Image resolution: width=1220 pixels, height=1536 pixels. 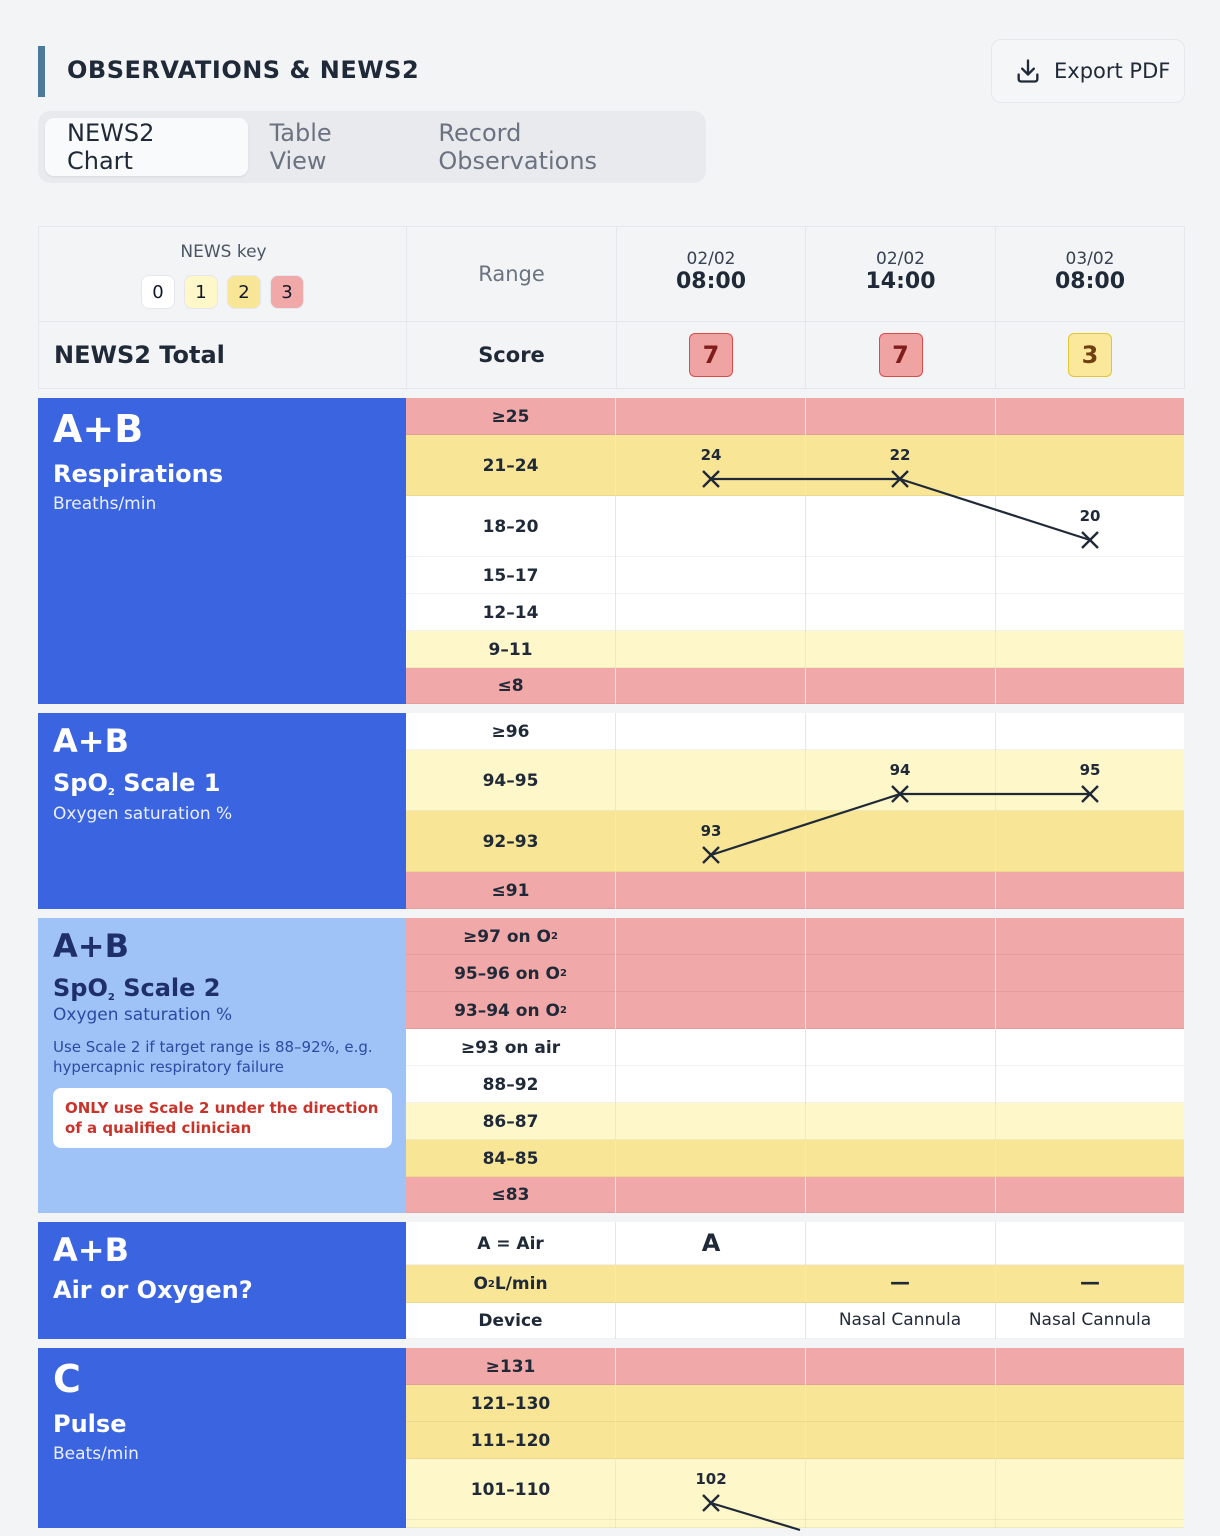 I want to click on respirations-range-row: ≥25, so click(x=795, y=416).